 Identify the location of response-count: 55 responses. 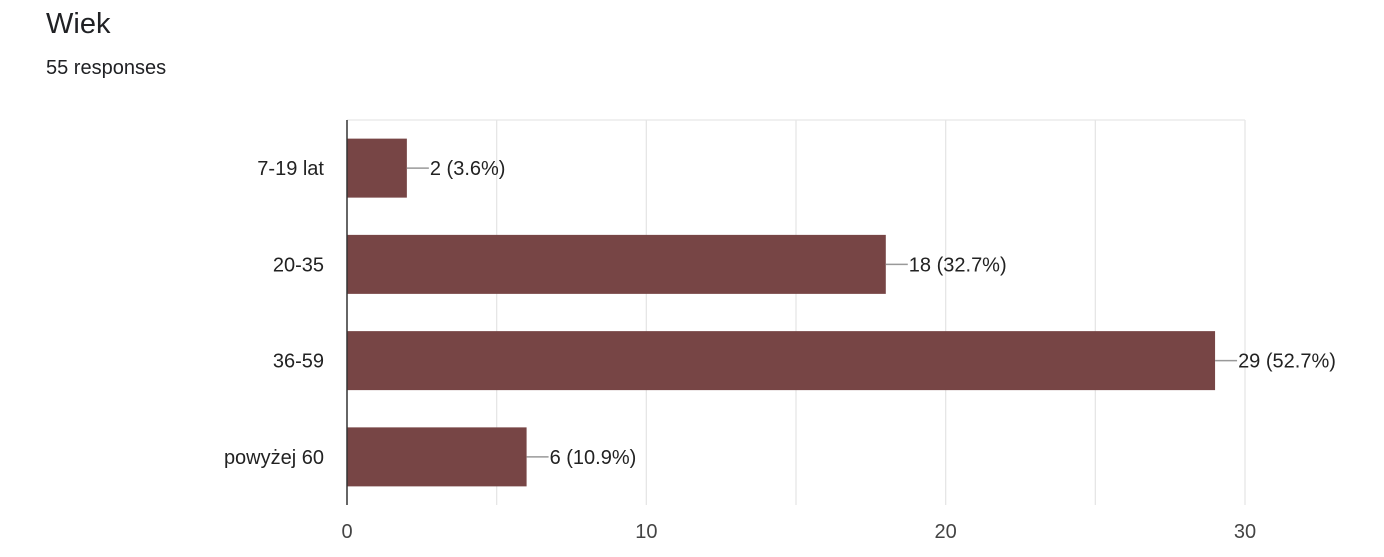
(106, 68).